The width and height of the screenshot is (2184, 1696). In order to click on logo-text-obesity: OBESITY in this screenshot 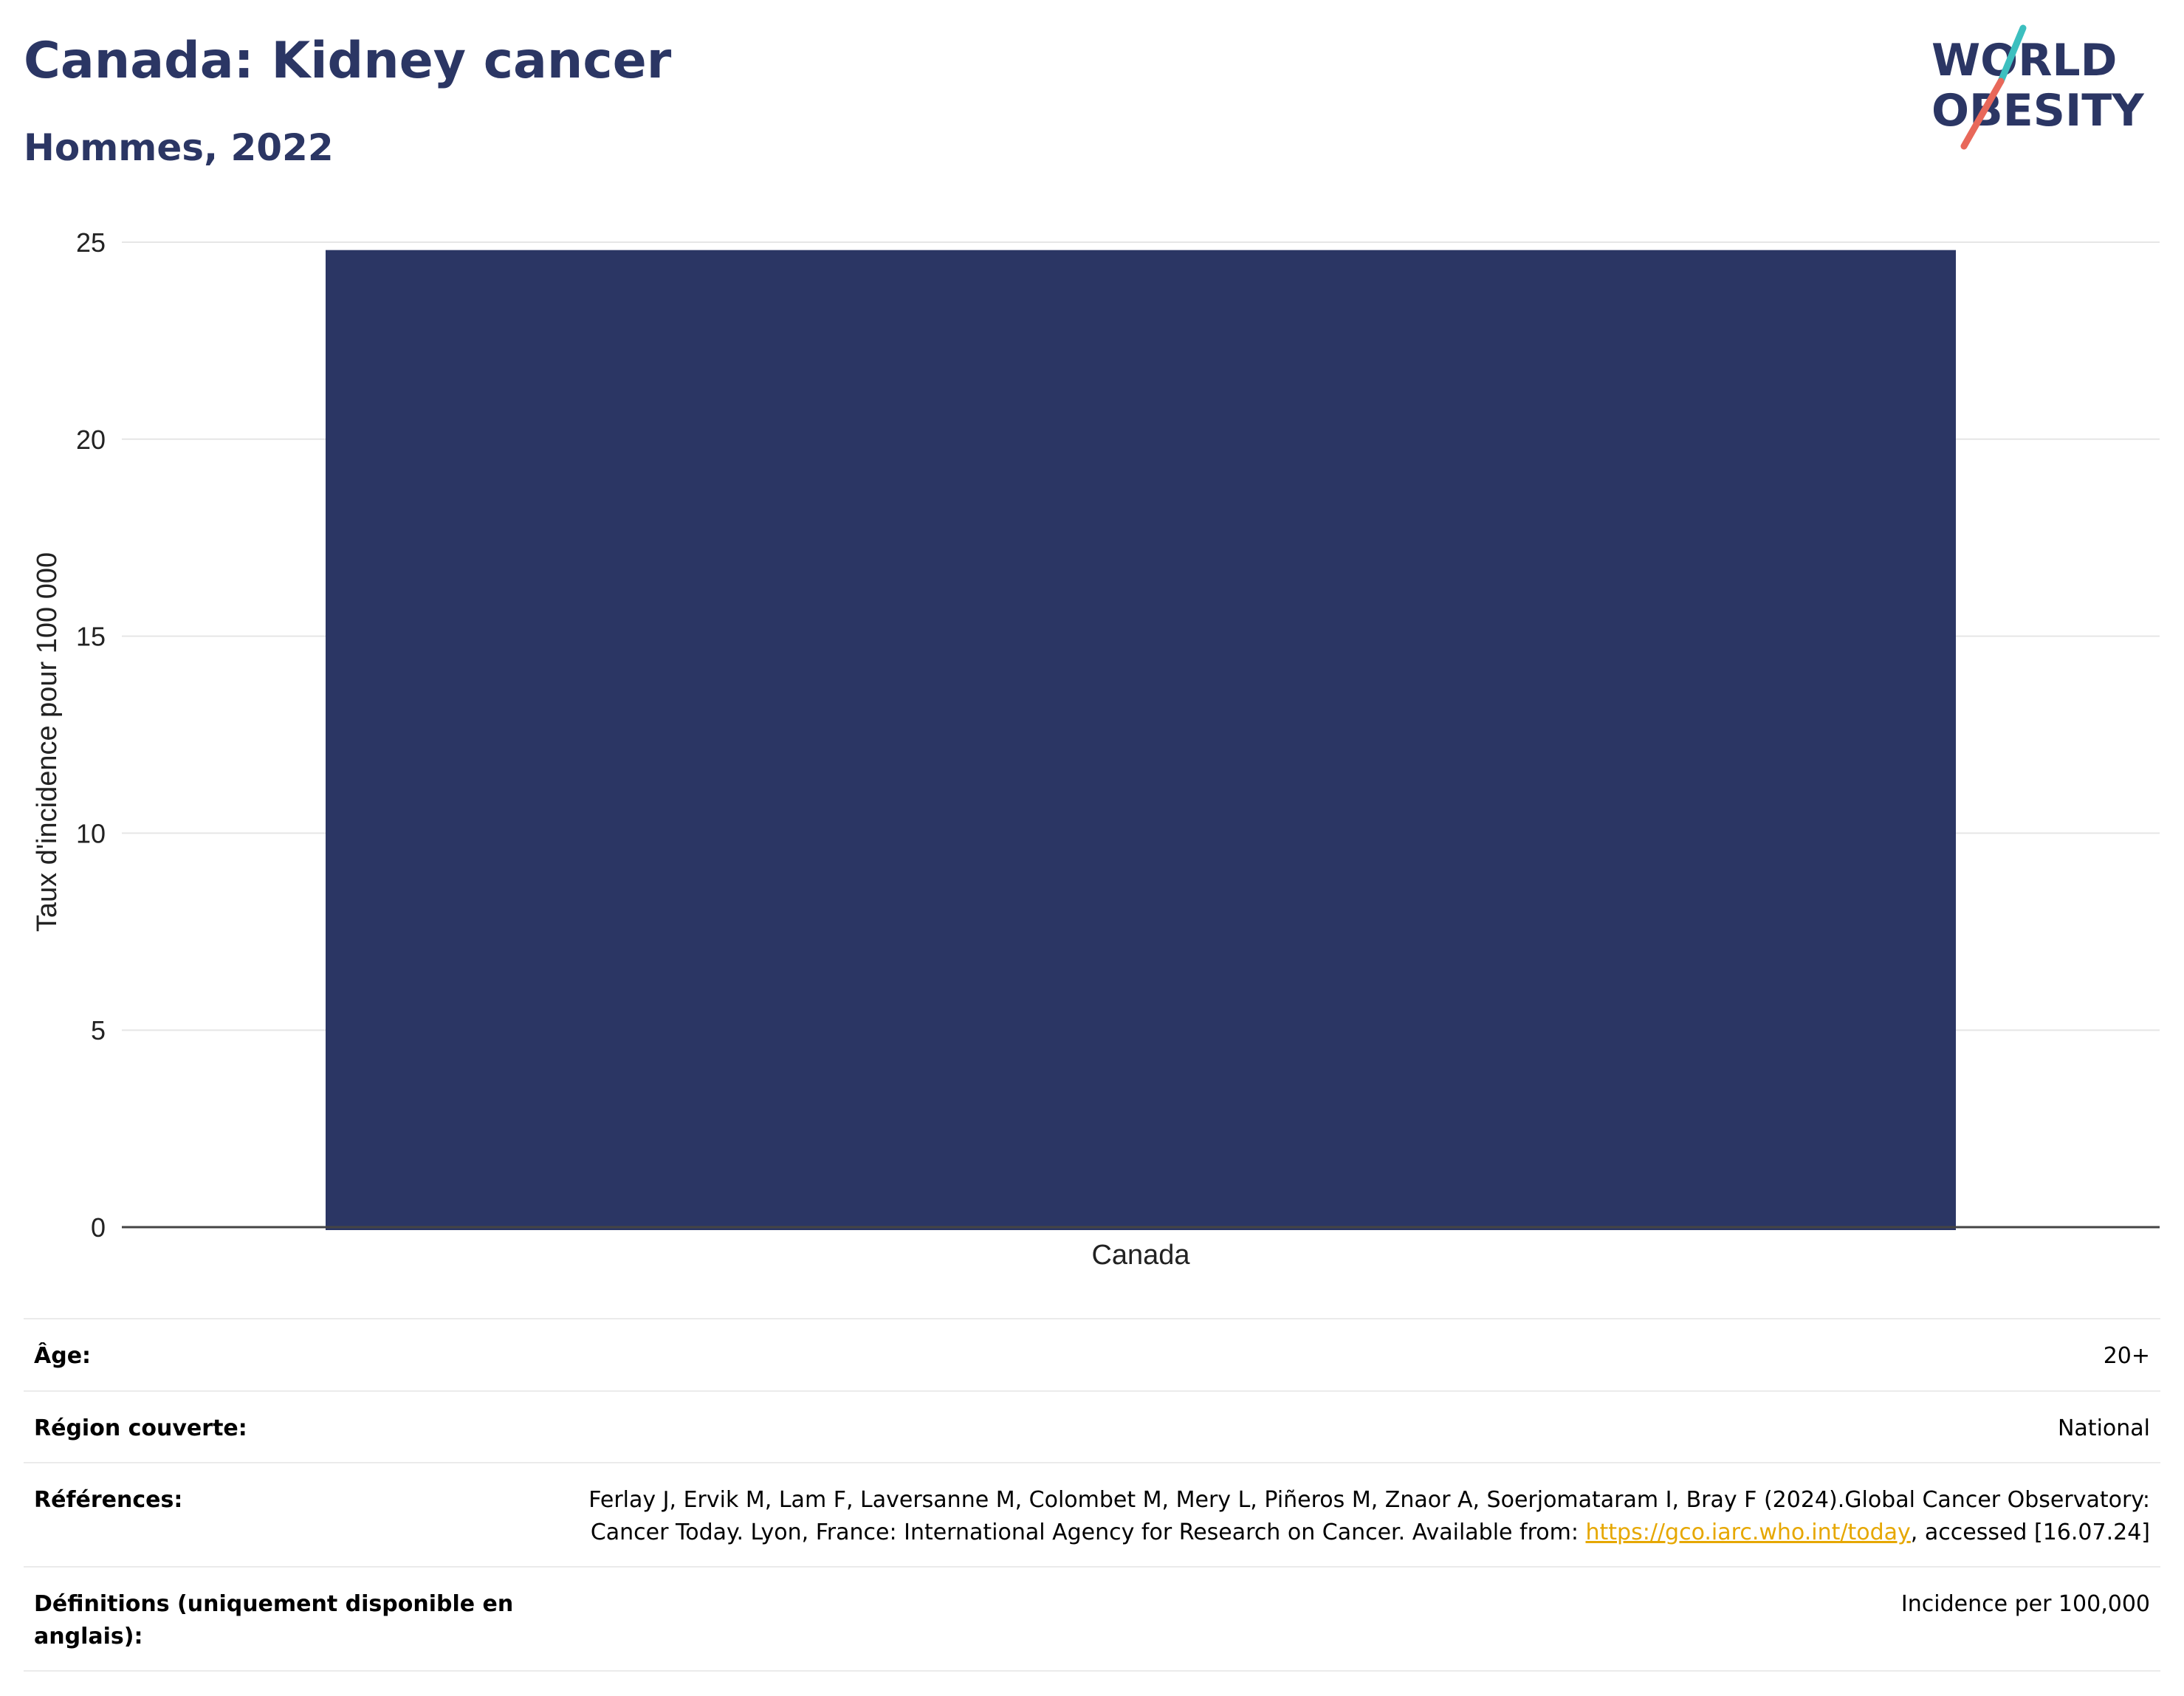, I will do `click(2038, 111)`.